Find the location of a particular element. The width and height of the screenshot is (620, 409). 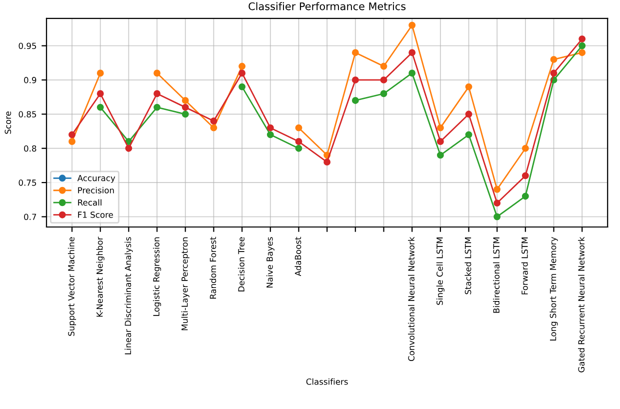

x-tick-label: Forward LSTM is located at coordinates (524, 266).